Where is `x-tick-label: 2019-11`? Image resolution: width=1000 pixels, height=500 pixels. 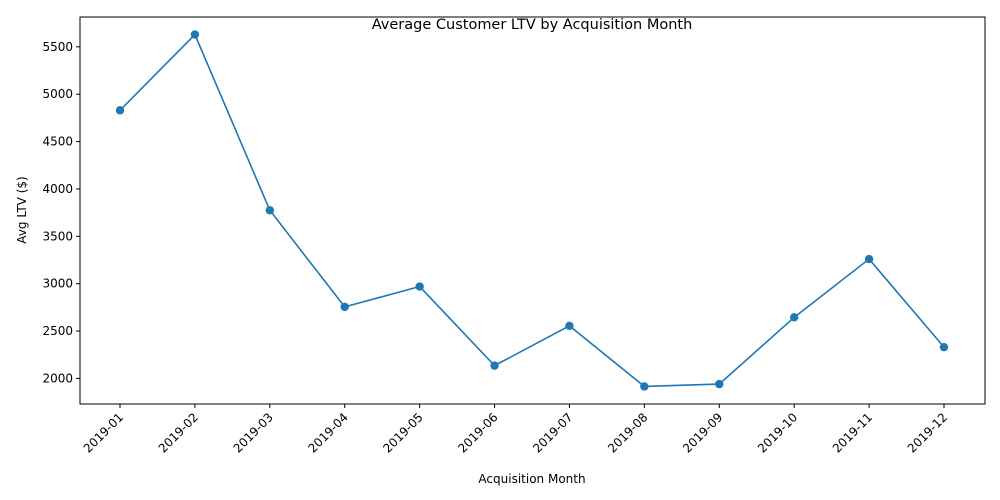
x-tick-label: 2019-11 is located at coordinates (852, 432).